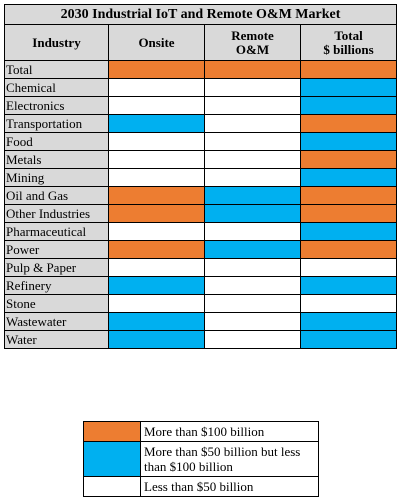  I want to click on industry-name: Oil and Gas, so click(56, 195).